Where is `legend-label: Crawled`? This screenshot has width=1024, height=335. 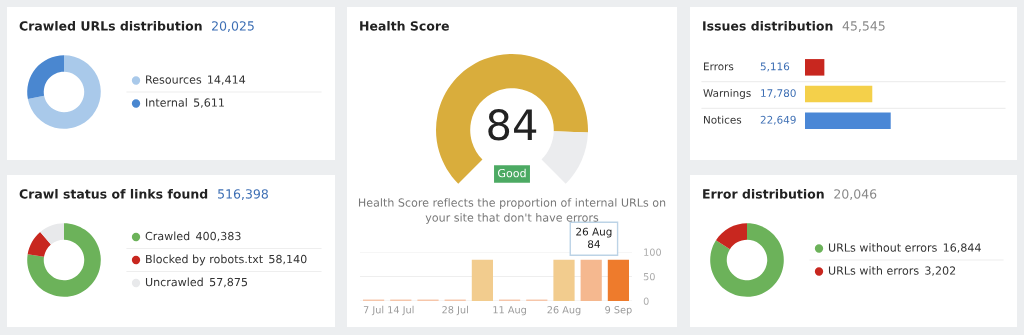 legend-label: Crawled is located at coordinates (167, 236).